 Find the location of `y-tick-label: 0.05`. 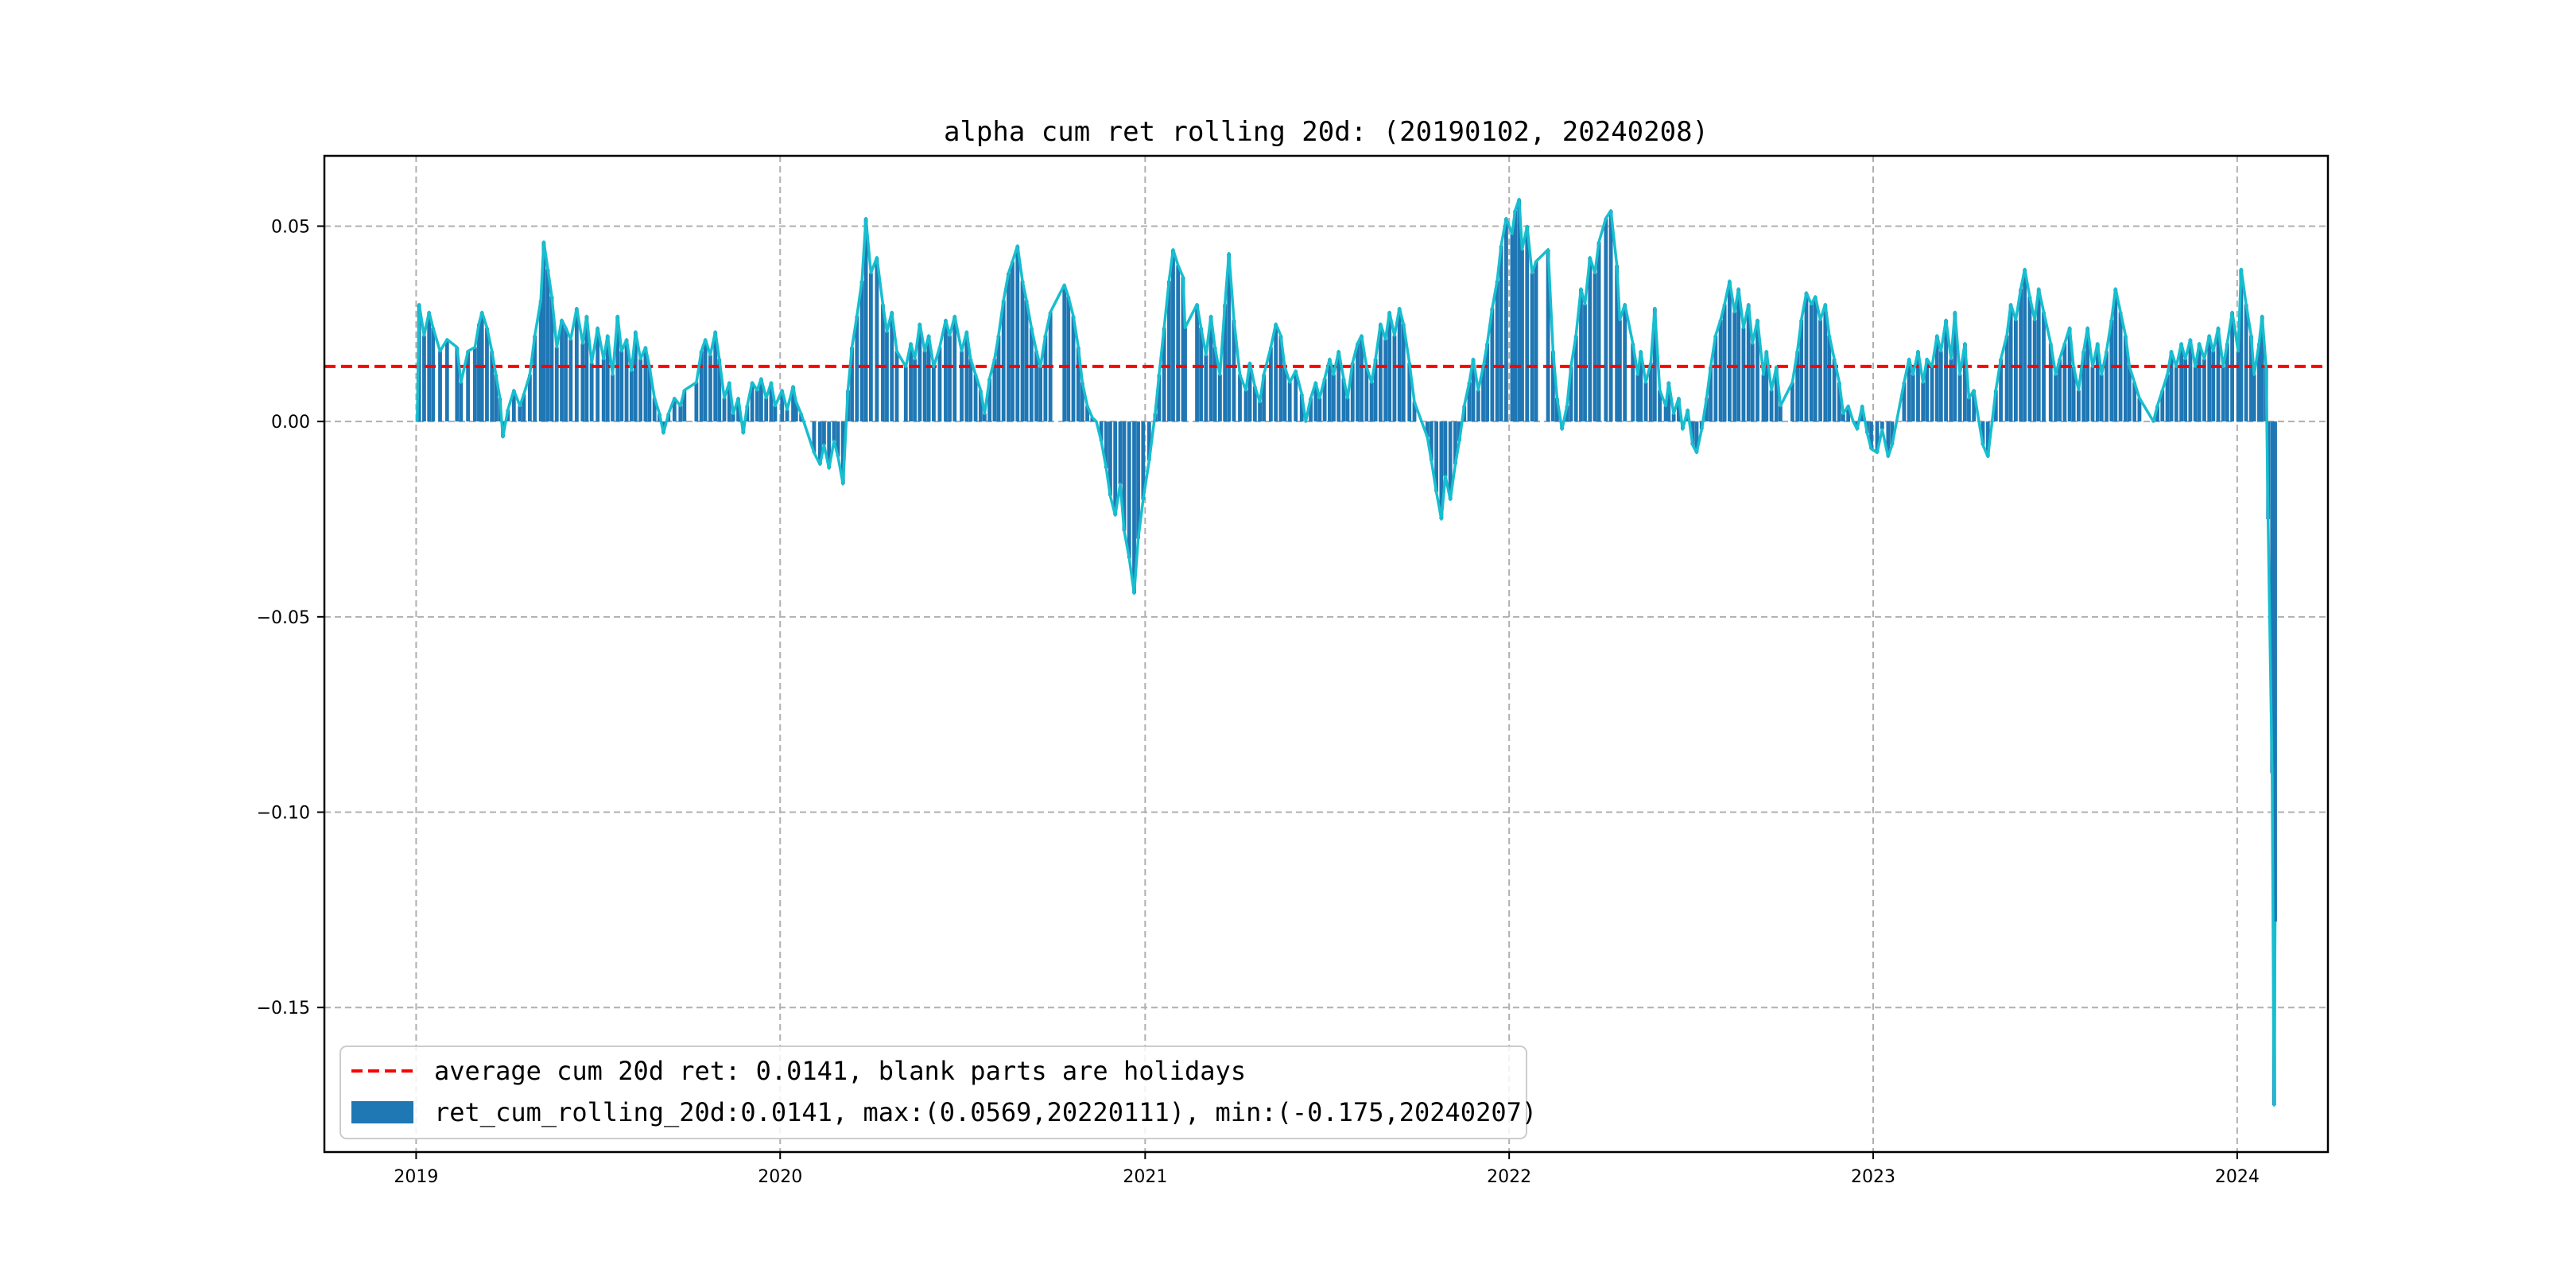

y-tick-label: 0.05 is located at coordinates (291, 227).